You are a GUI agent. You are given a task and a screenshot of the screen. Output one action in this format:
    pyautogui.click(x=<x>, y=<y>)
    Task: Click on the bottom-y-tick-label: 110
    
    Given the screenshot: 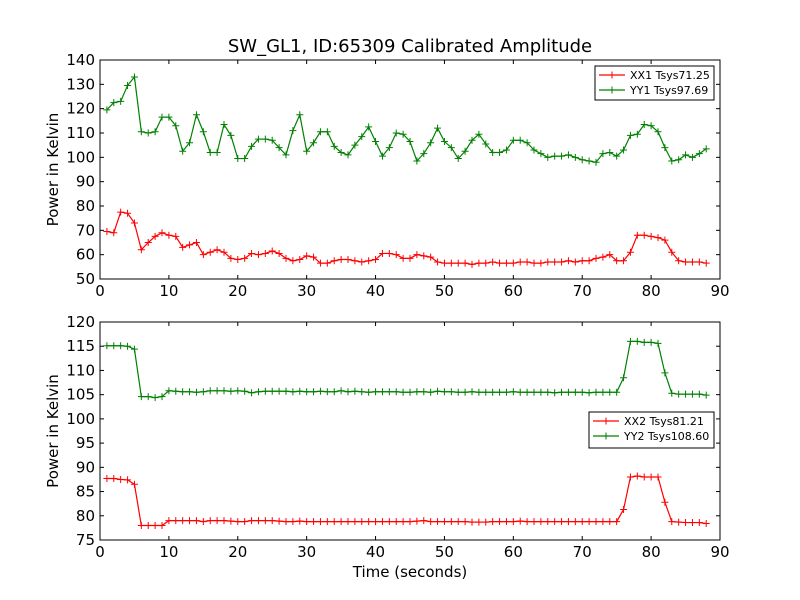 What is the action you would take?
    pyautogui.click(x=80, y=370)
    